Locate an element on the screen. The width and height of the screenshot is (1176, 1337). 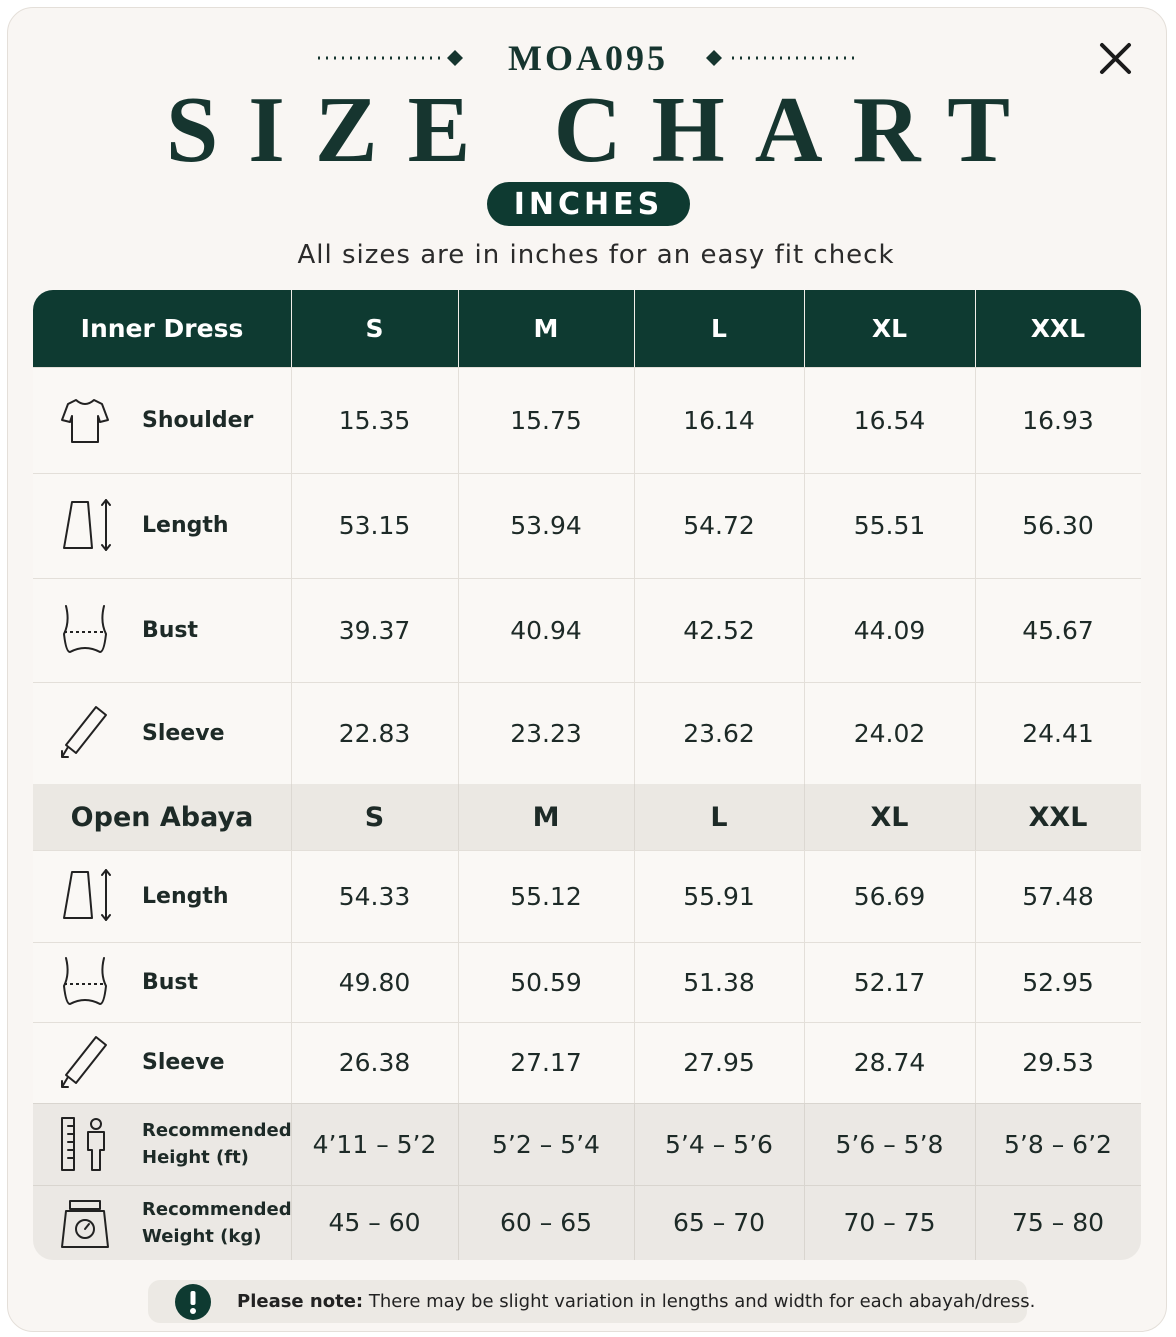
recommendation-label: Recommended Height (ft) is located at coordinates (217, 1144).